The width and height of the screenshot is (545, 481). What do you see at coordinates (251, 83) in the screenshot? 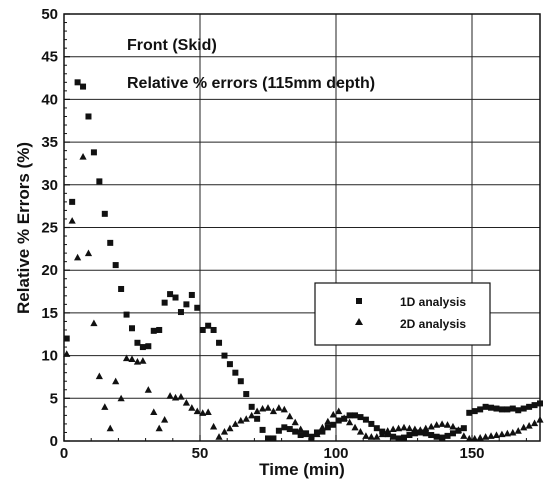
I see `annotation-relative-errors: Relative % errors (115mm depth)` at bounding box center [251, 83].